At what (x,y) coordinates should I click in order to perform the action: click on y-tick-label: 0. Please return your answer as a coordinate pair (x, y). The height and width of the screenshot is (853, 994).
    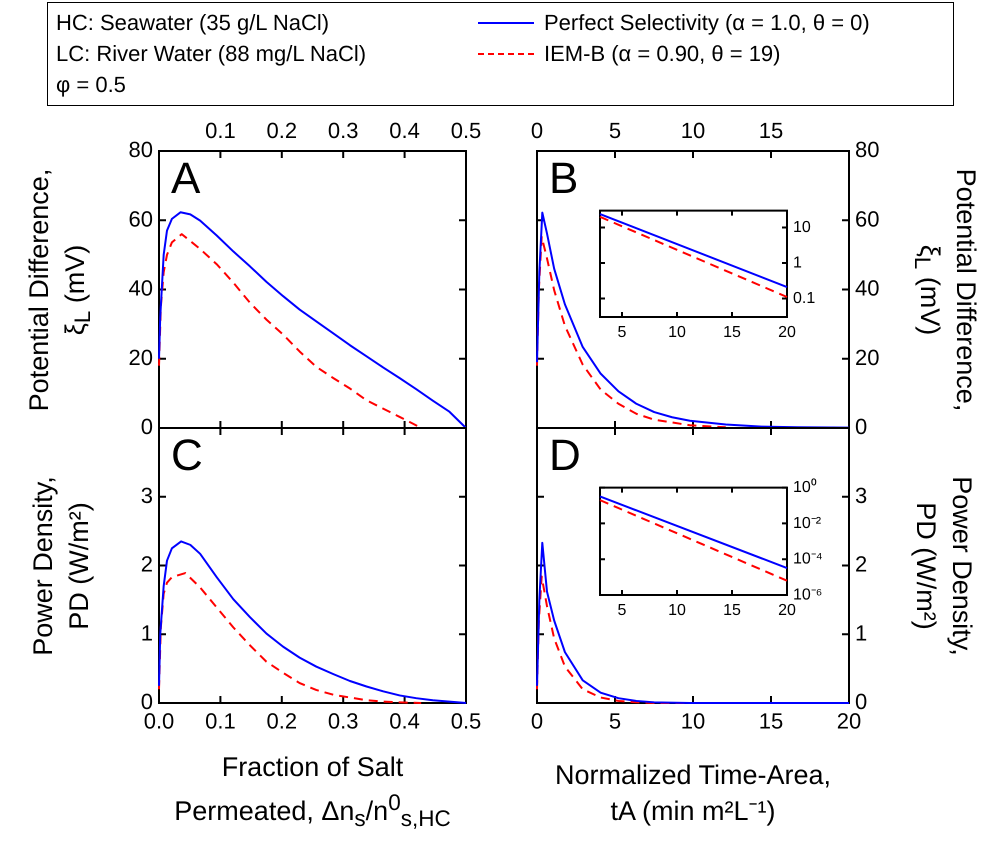
    Looking at the image, I should click on (146, 427).